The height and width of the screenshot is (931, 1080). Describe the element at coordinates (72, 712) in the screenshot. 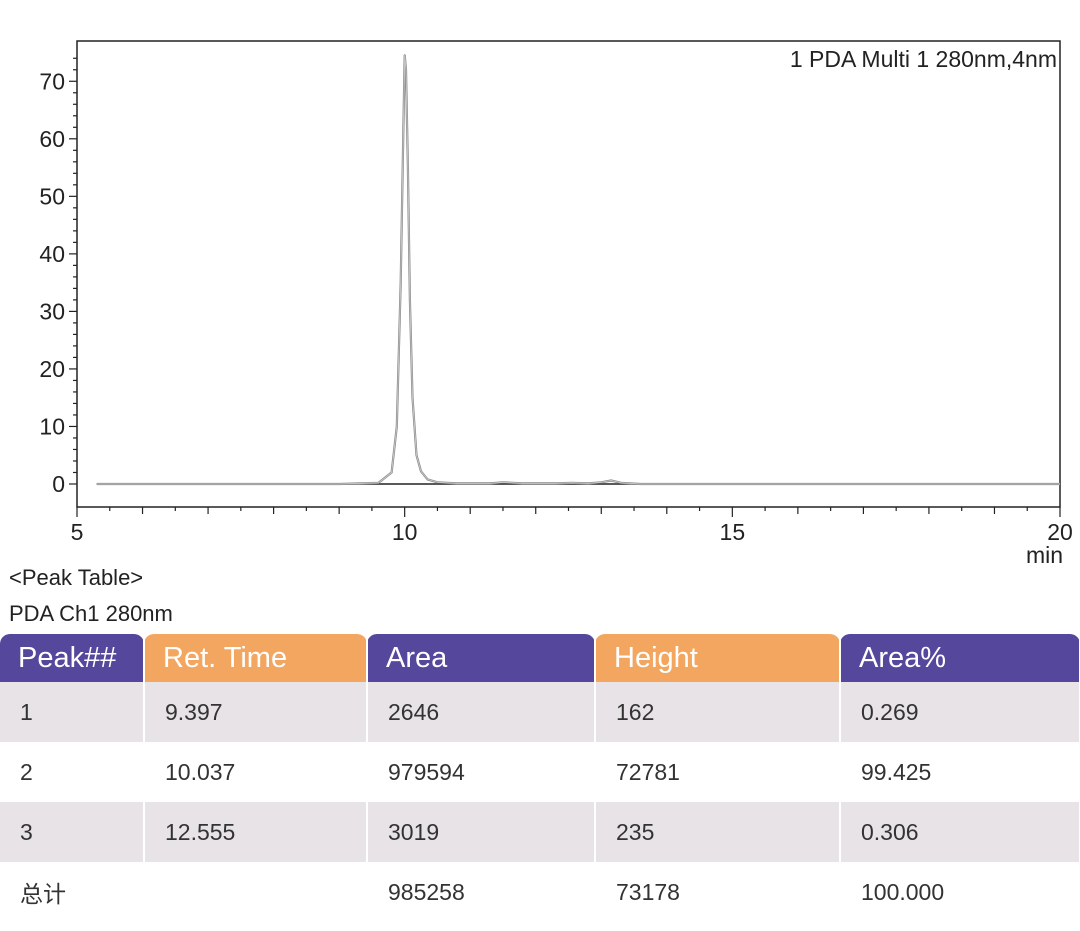

I see `cell-peak: 1` at that location.